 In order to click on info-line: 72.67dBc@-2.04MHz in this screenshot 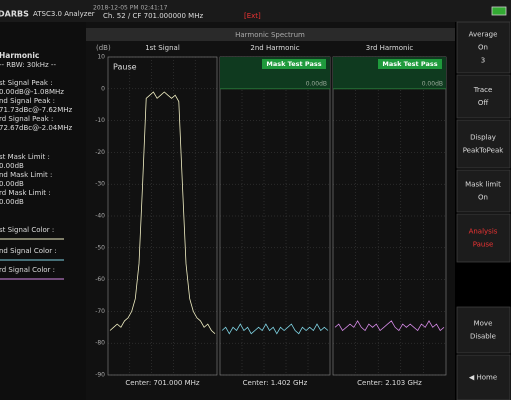, I will do `click(36, 128)`.